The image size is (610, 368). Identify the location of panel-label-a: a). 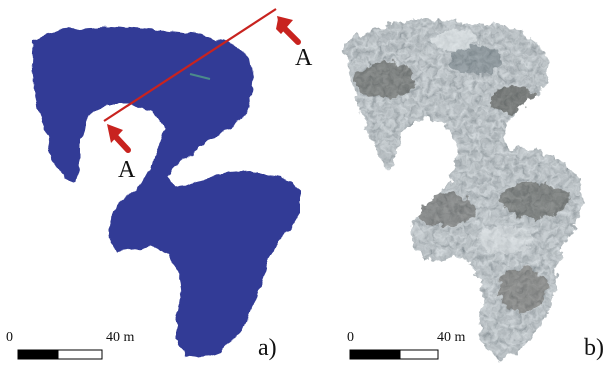
(267, 348).